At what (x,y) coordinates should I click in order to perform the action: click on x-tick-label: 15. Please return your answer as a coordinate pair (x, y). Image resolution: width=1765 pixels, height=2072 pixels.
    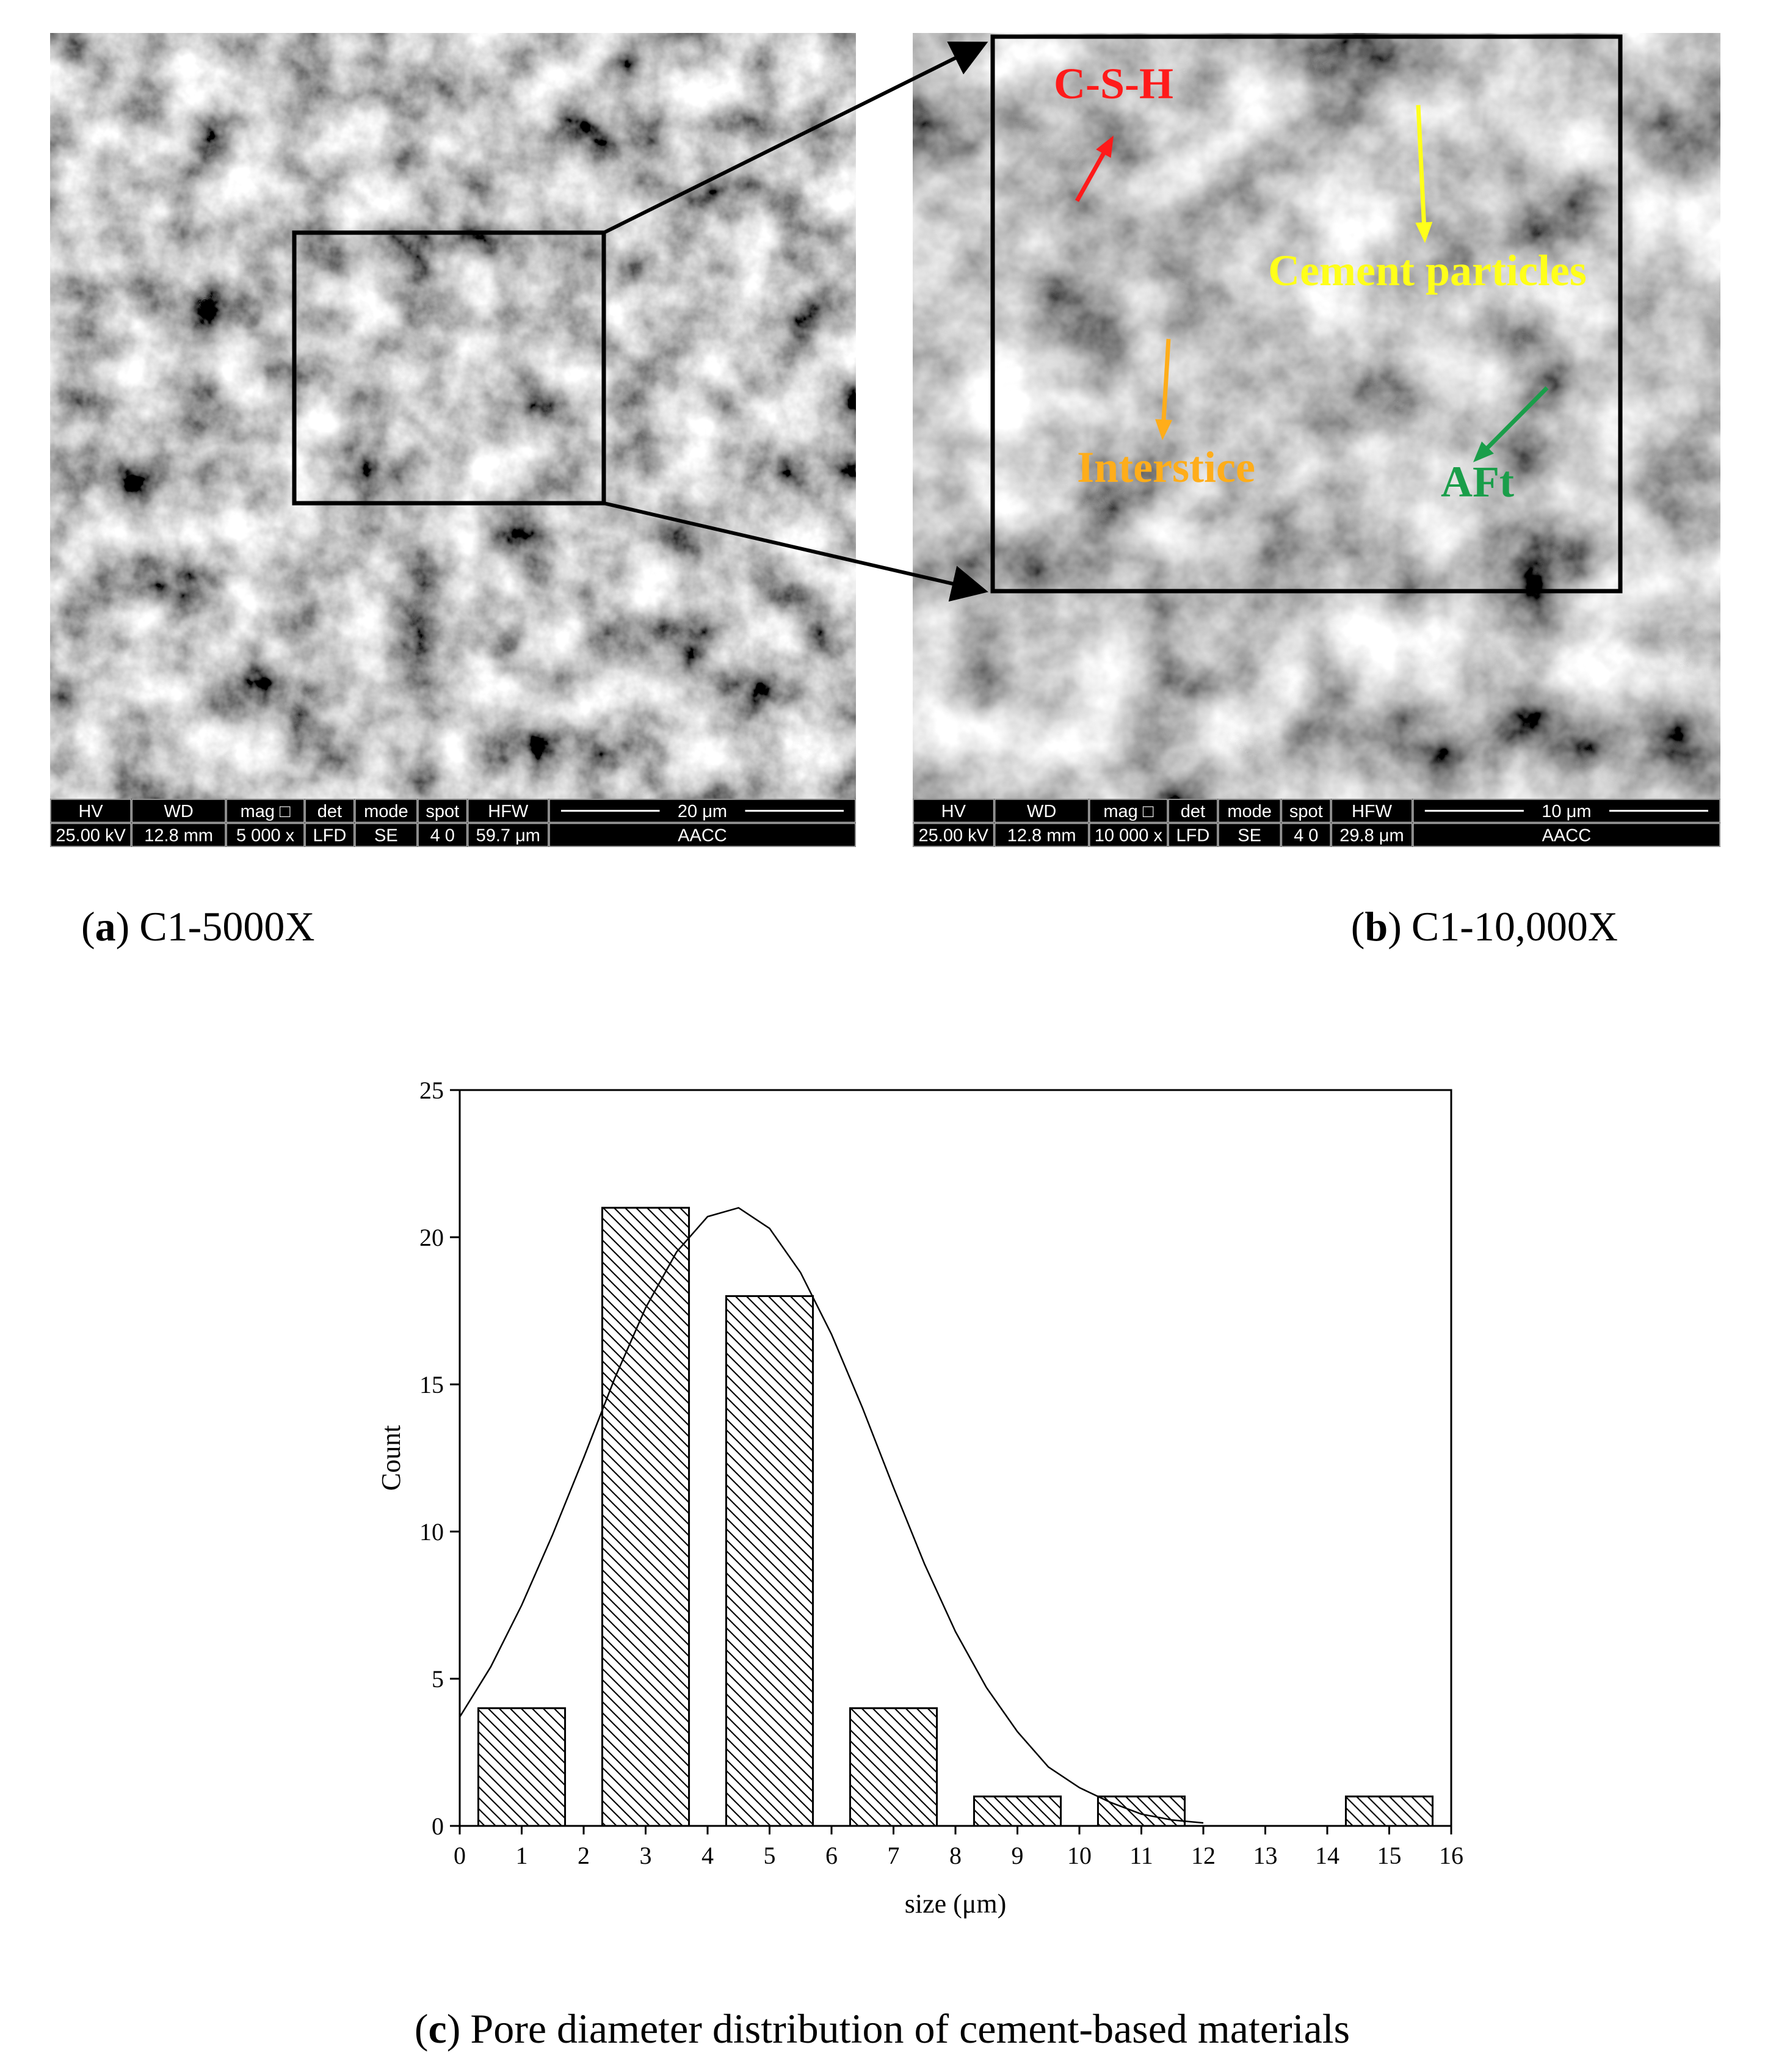
    Looking at the image, I should click on (1389, 1855).